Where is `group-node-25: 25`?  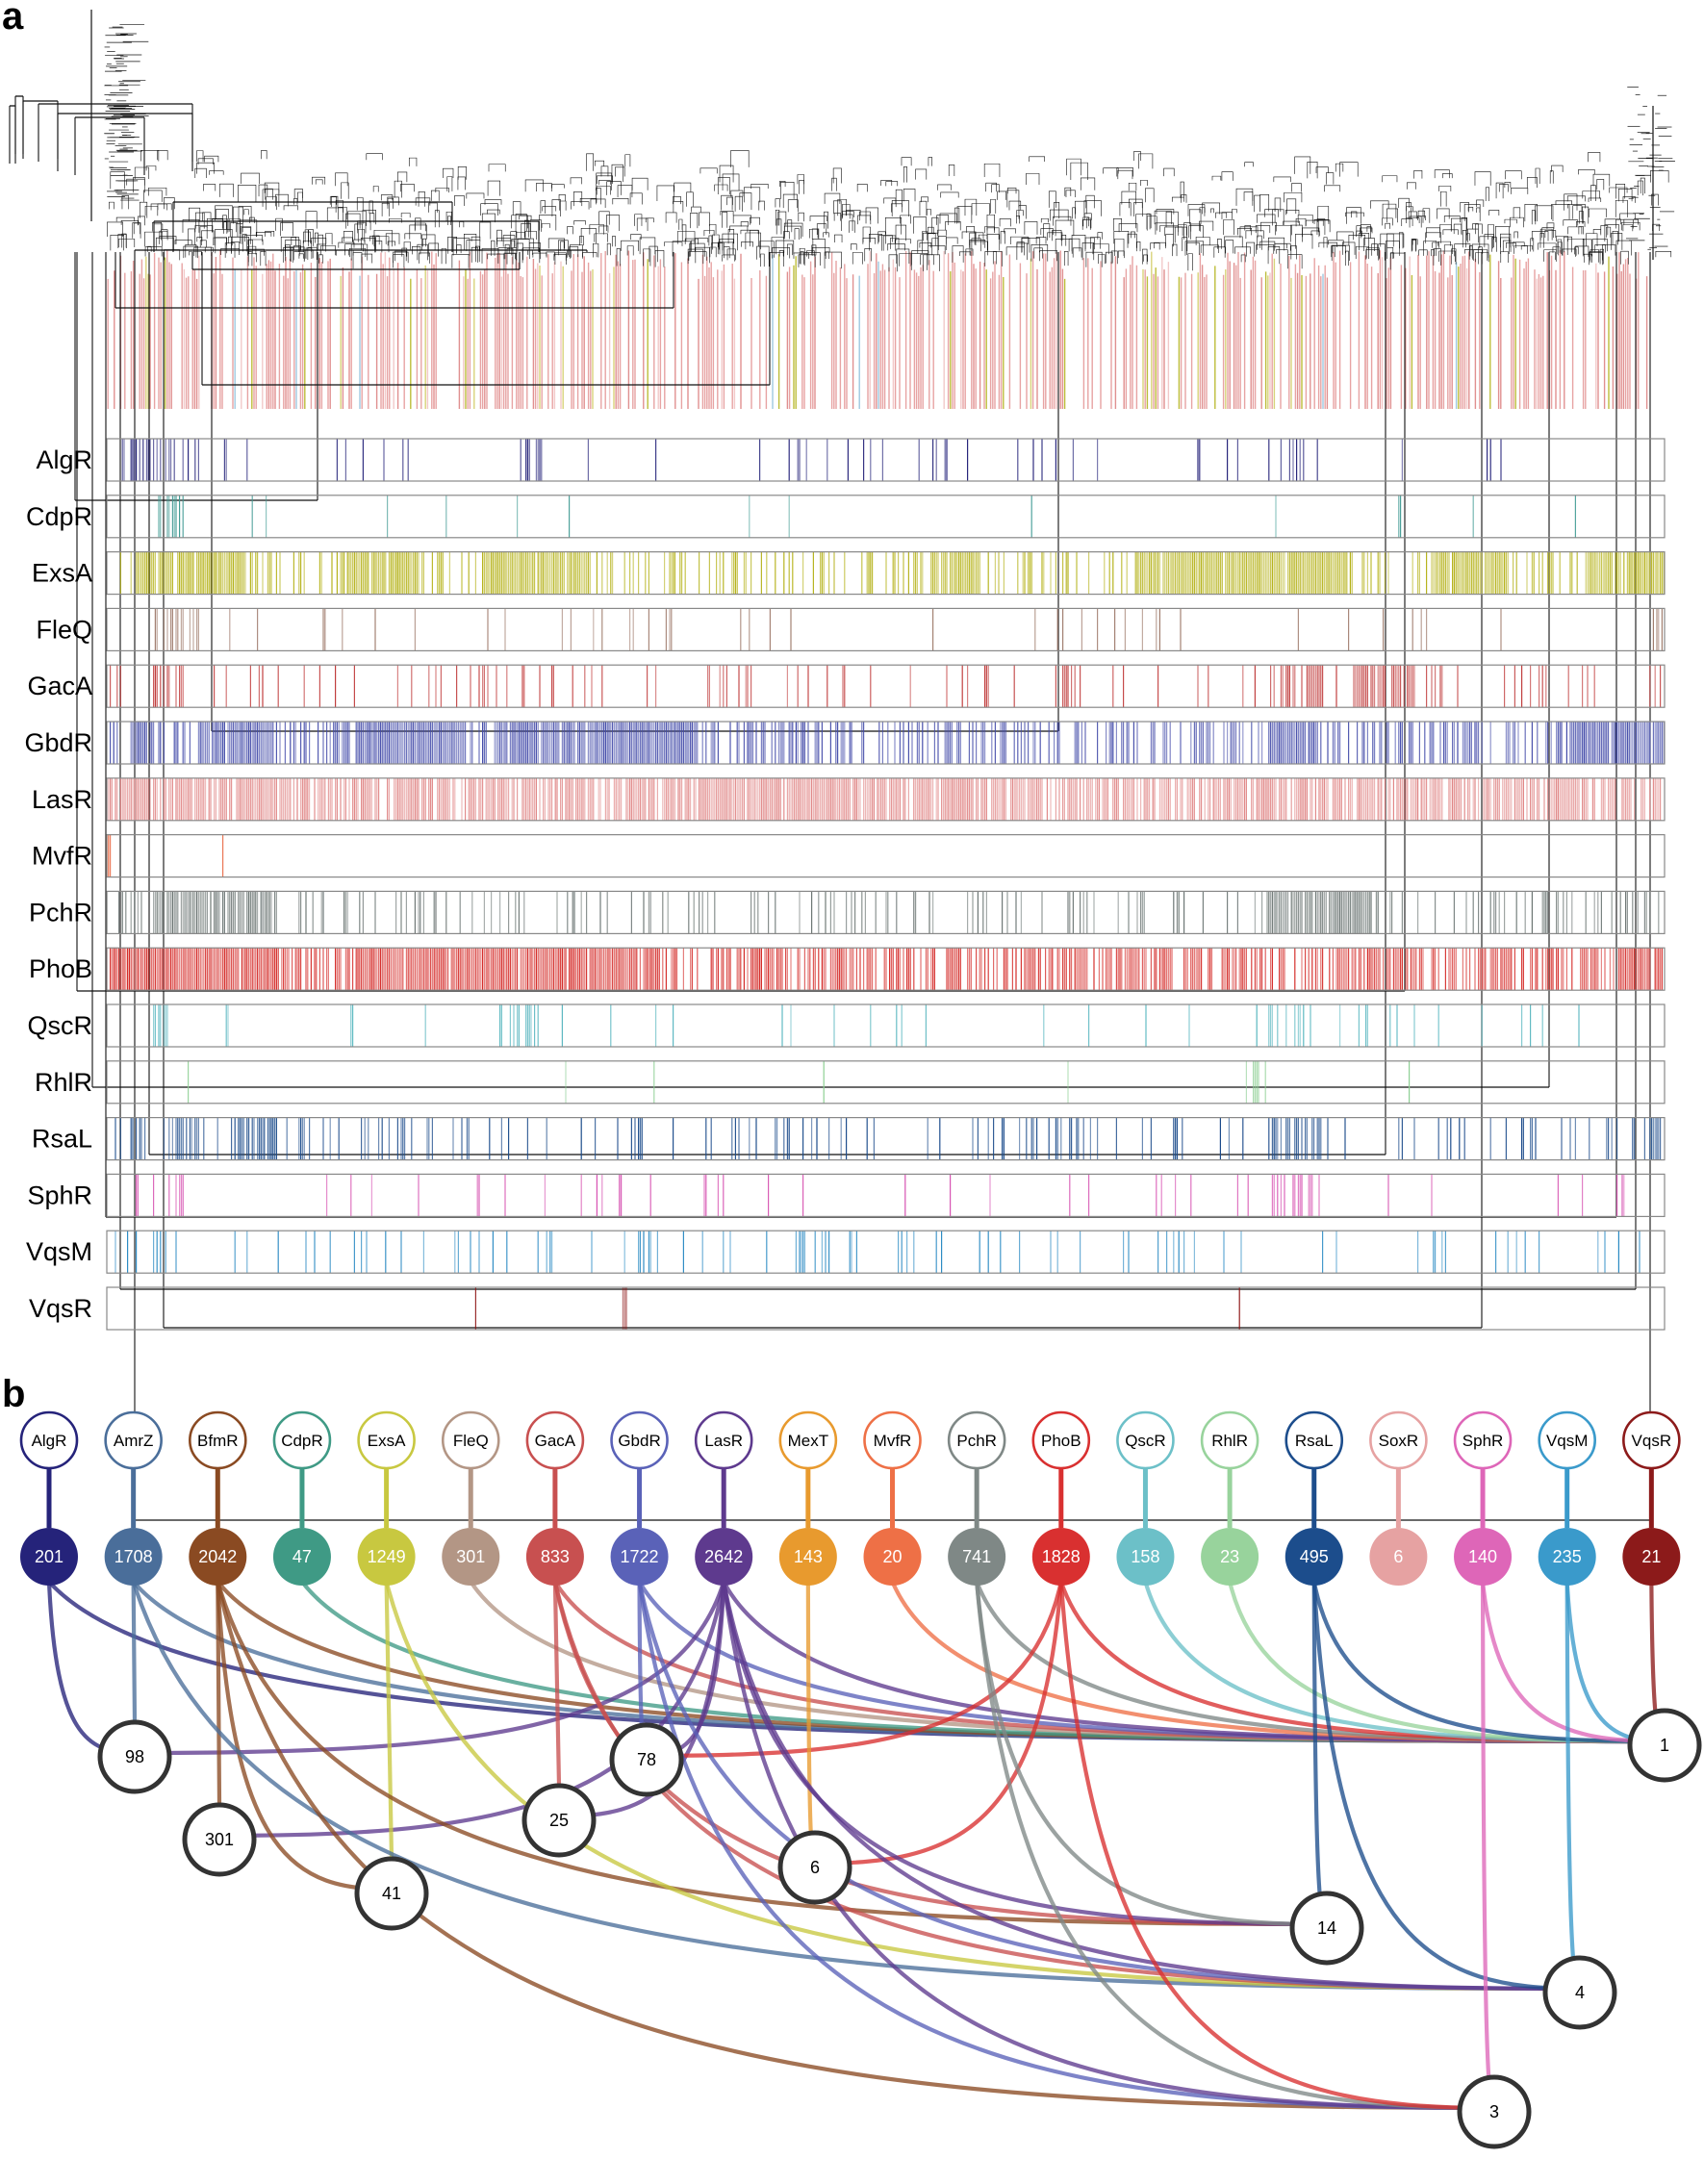 group-node-25: 25 is located at coordinates (559, 1821).